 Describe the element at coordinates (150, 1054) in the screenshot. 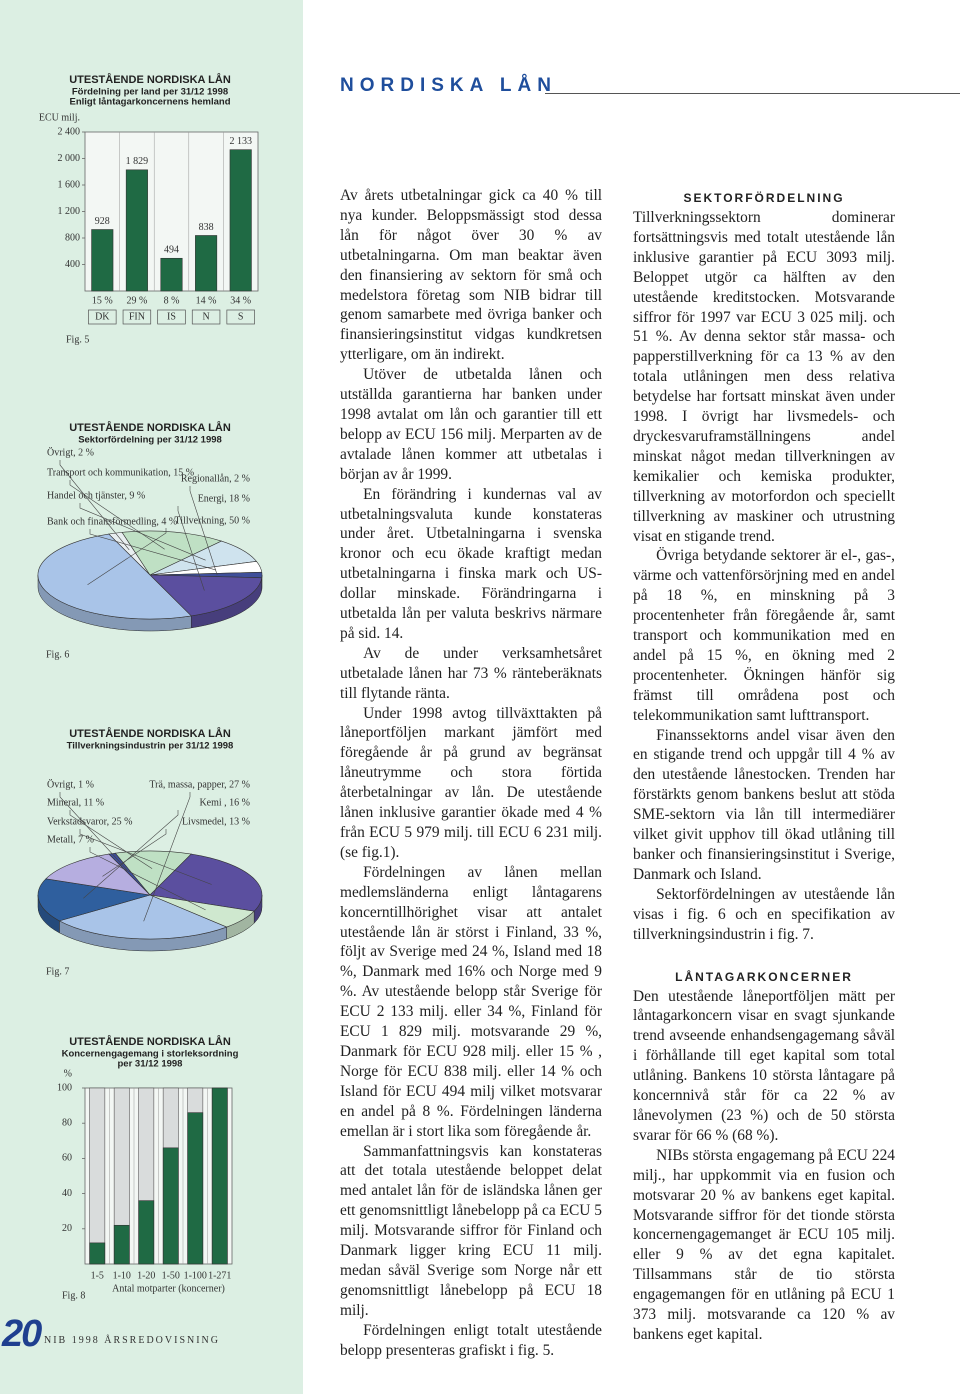

I see `chart-subtitle: Koncernengagemang i storleksordning` at that location.